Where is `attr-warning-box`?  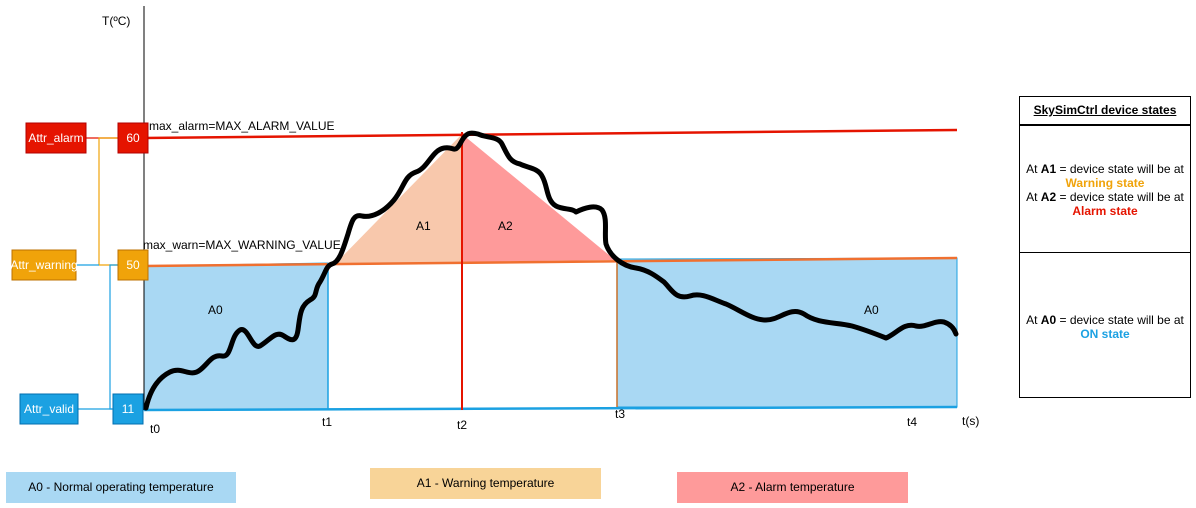 attr-warning-box is located at coordinates (44, 265).